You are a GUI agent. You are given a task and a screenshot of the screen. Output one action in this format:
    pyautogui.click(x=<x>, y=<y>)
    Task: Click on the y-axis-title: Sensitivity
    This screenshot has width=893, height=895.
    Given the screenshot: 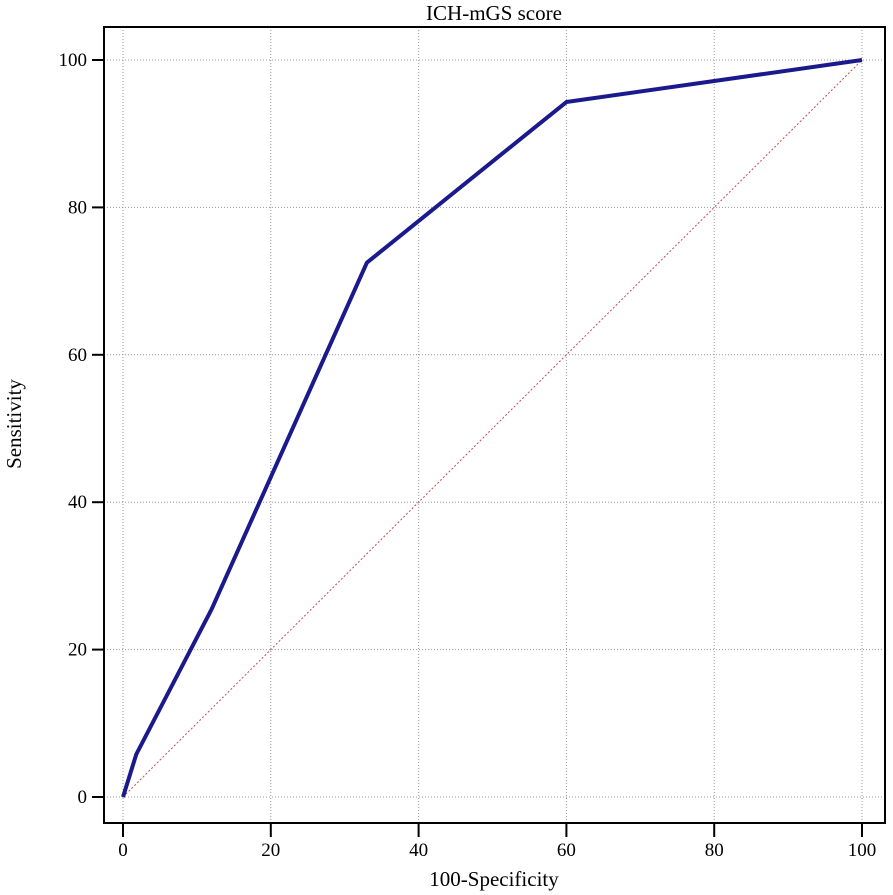 What is the action you would take?
    pyautogui.click(x=14, y=424)
    